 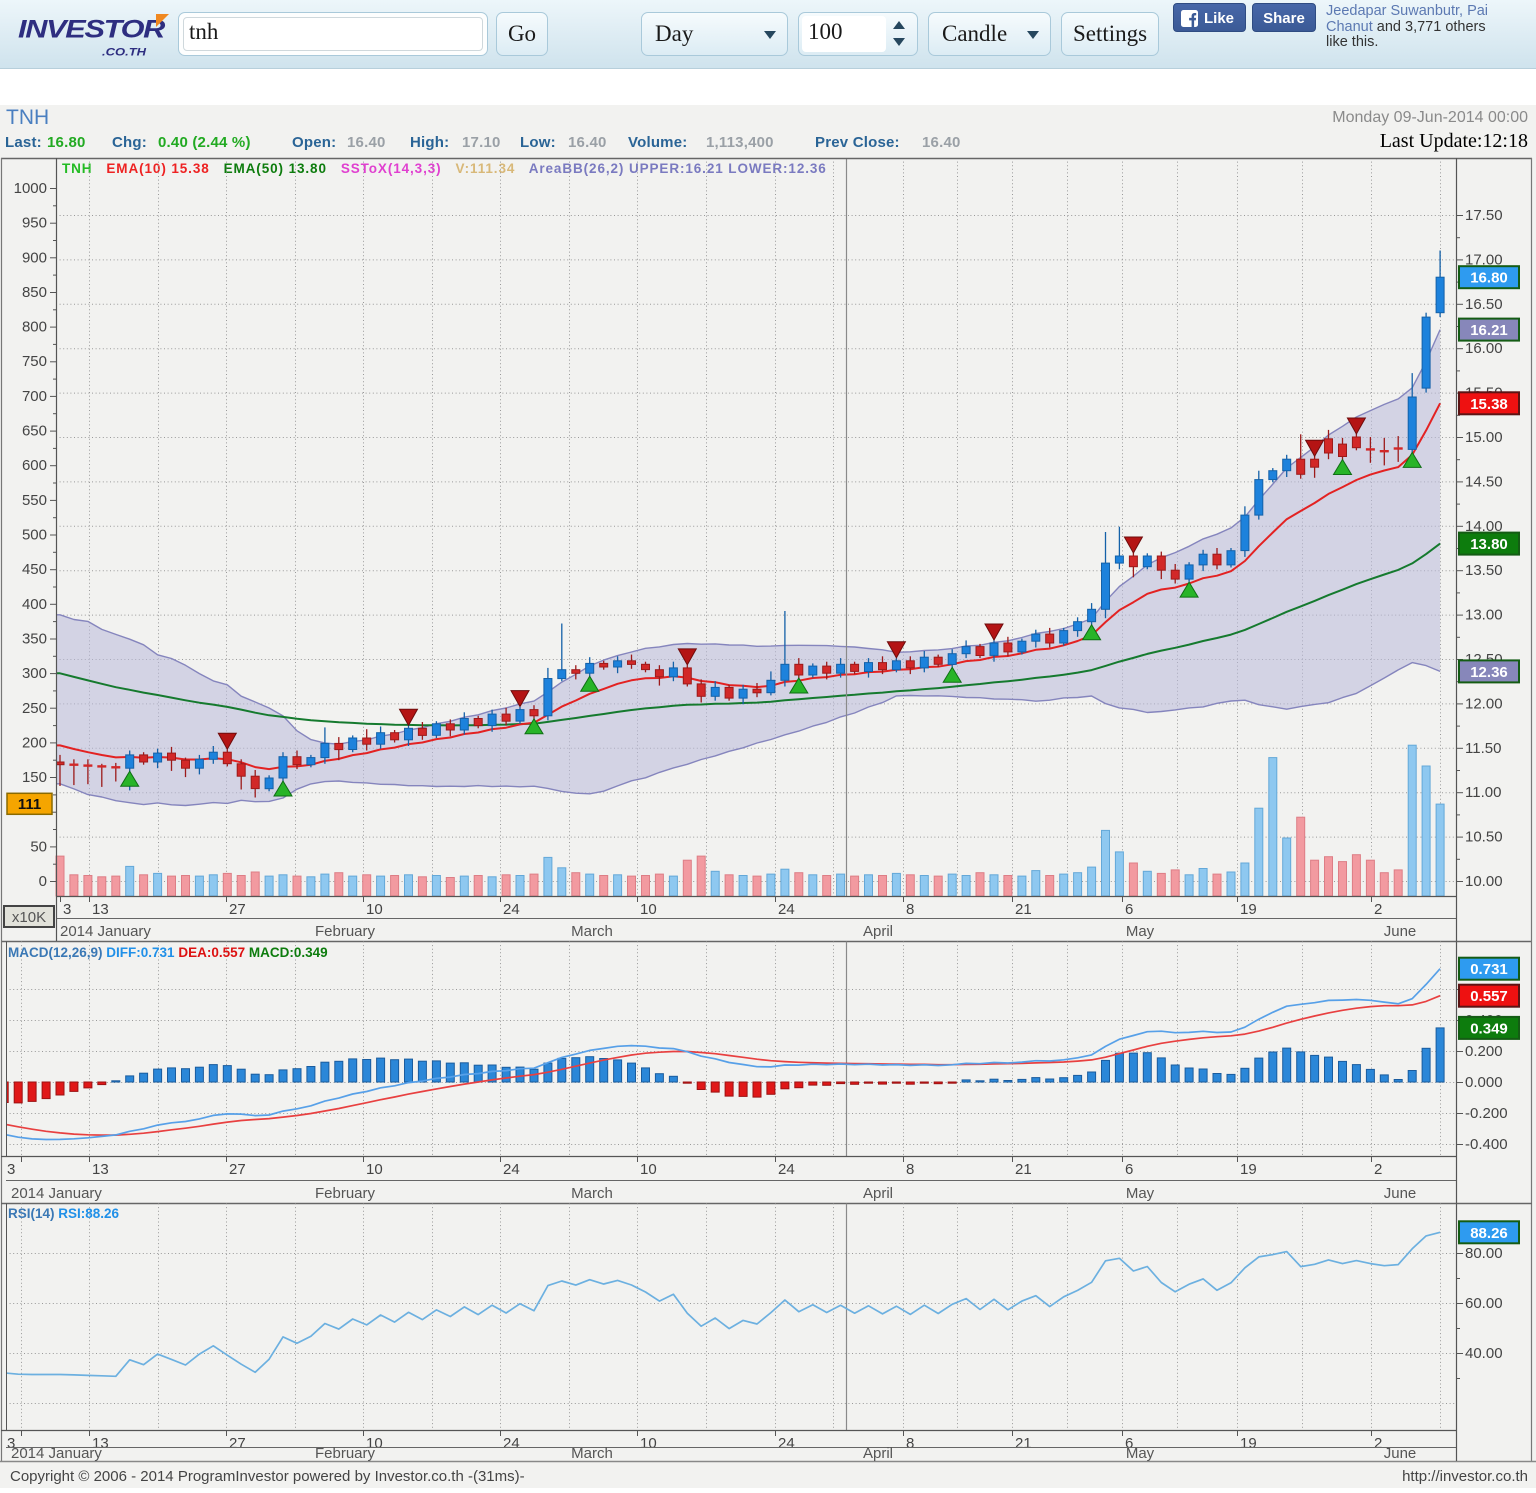 What do you see at coordinates (1489, 330) in the screenshot?
I see `svg-text: 16.21` at bounding box center [1489, 330].